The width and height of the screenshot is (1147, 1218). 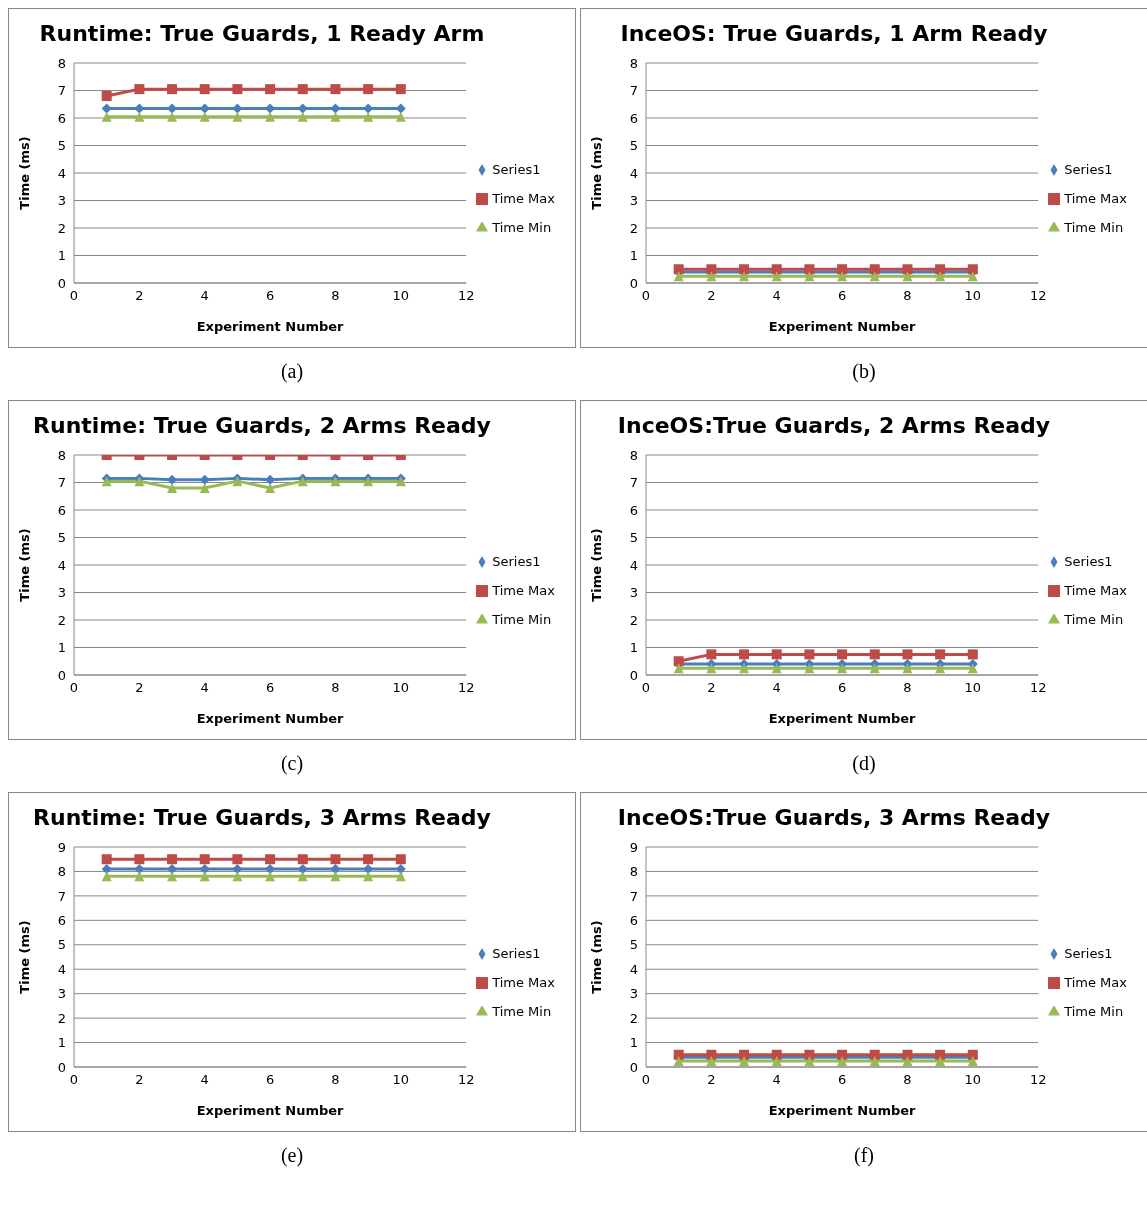 I want to click on chart-title: Runtime: True Guards, 1 Ready Arm, so click(x=262, y=34).